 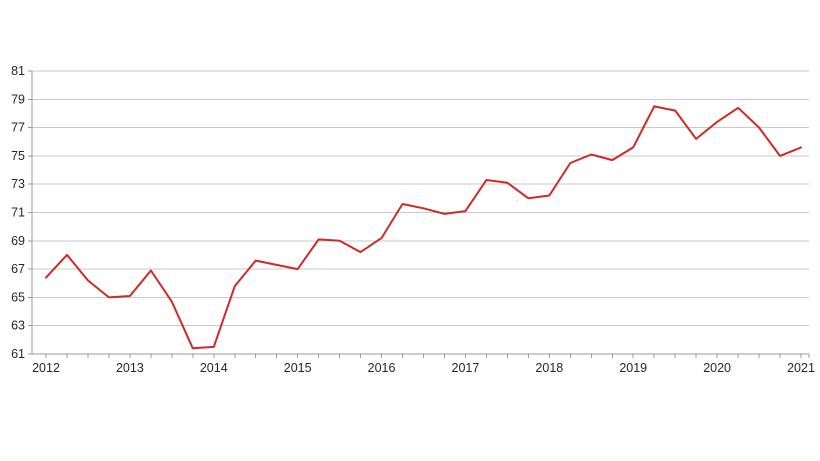 I want to click on y-axis-tick-label: 71, so click(x=18, y=213).